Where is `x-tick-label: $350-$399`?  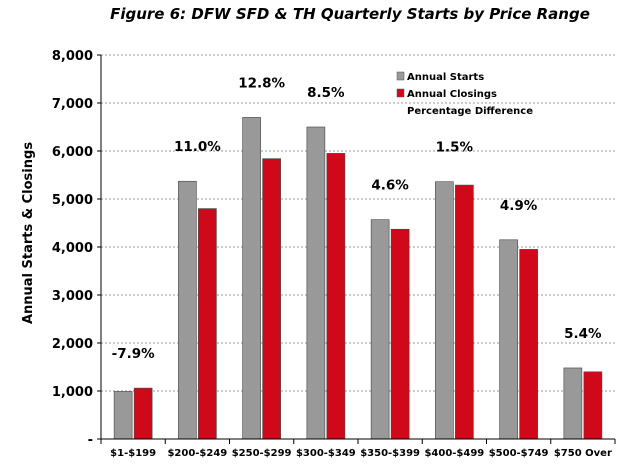
x-tick-label: $350-$399 is located at coordinates (390, 453).